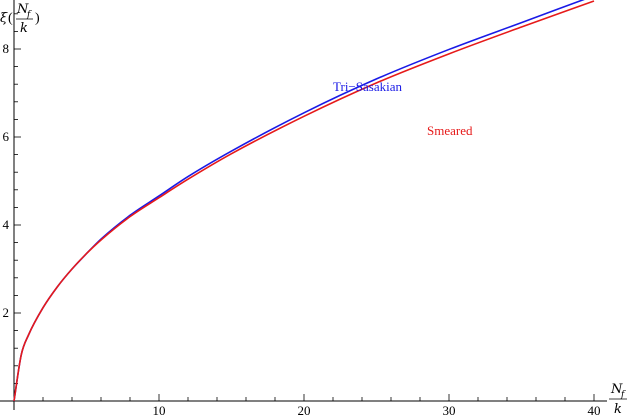 This screenshot has width=630, height=416. I want to click on smeared-label: Smeared, so click(450, 130).